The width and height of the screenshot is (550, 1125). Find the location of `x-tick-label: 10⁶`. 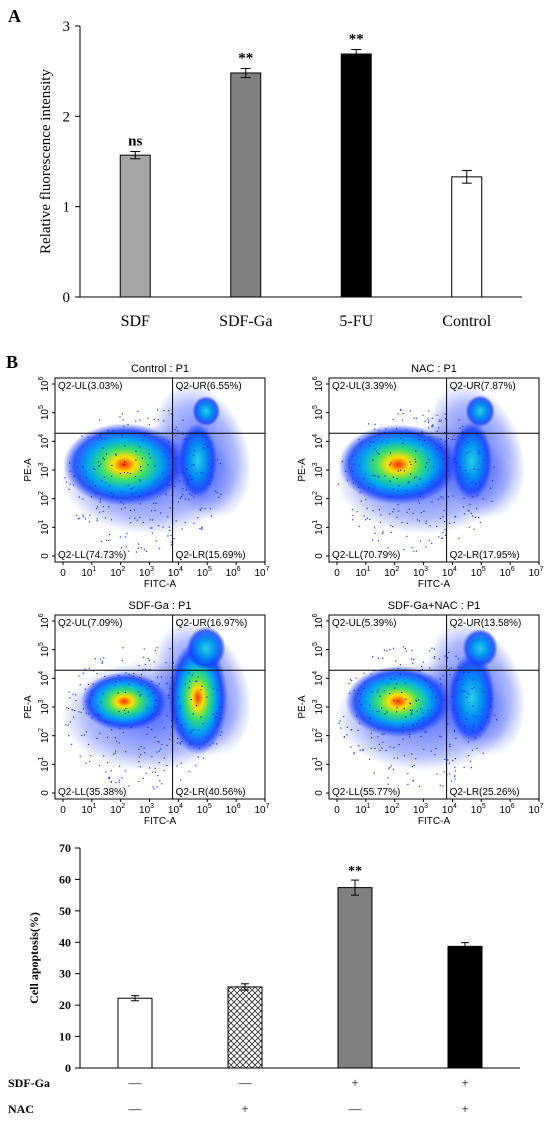

x-tick-label: 10⁶ is located at coordinates (507, 809).